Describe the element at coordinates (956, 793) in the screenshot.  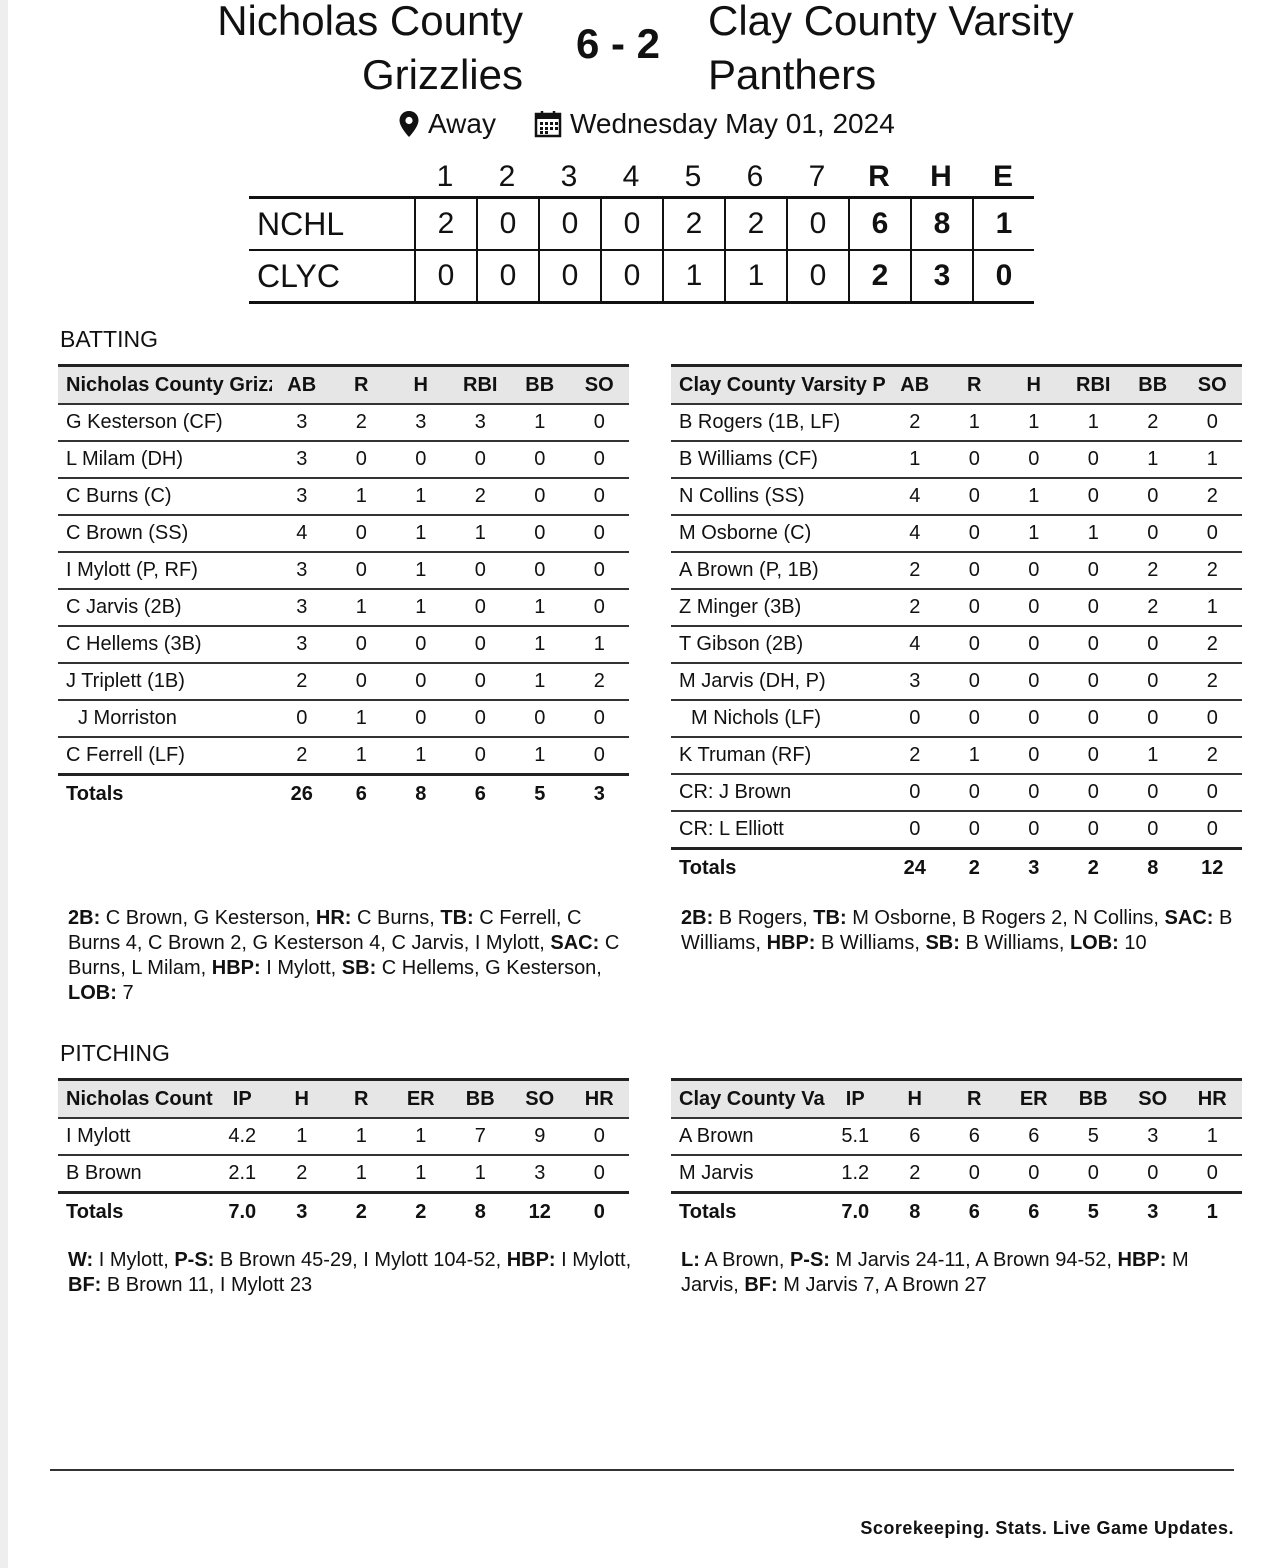
I see `player-row: CR: J Brown 0 0 0 0 0 0` at that location.